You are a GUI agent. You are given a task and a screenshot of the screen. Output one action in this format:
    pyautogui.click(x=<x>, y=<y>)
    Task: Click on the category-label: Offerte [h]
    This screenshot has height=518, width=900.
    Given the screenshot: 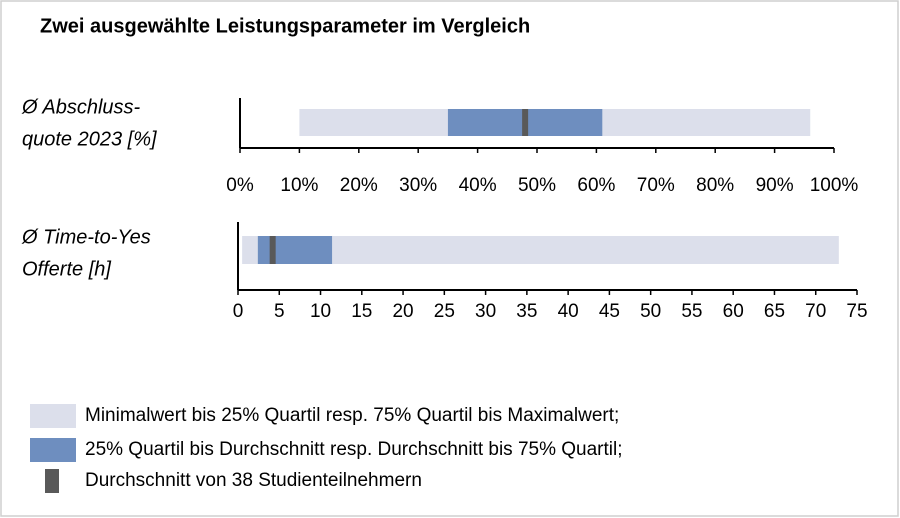 What is the action you would take?
    pyautogui.click(x=66, y=269)
    